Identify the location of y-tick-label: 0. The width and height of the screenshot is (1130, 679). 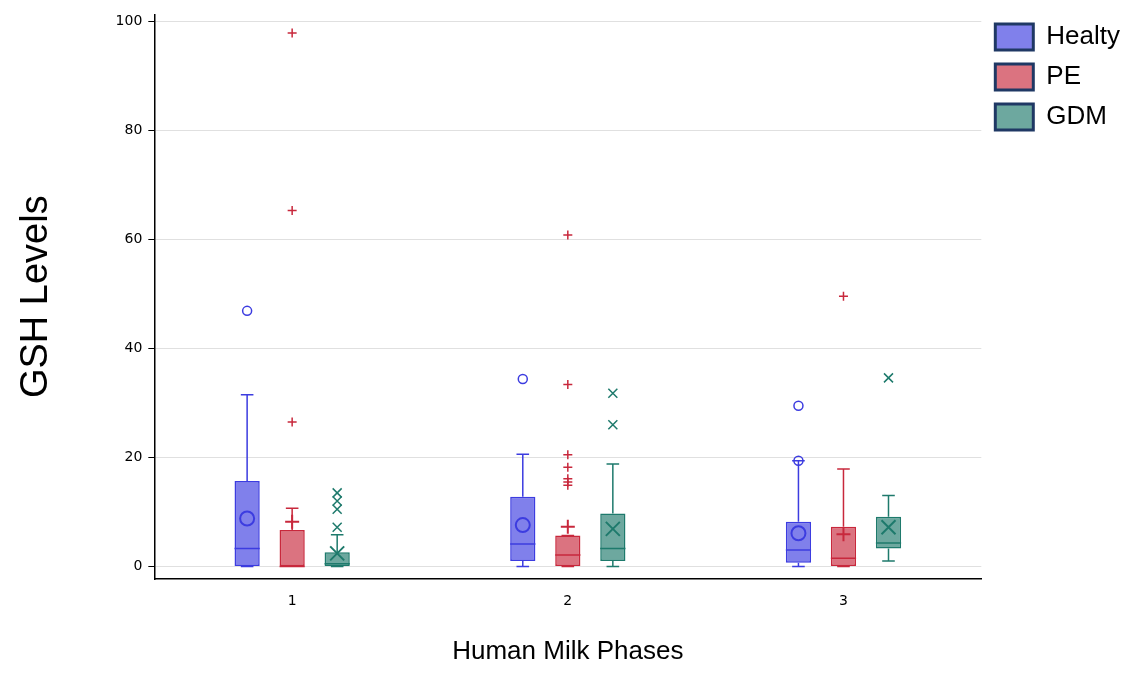
(138, 565).